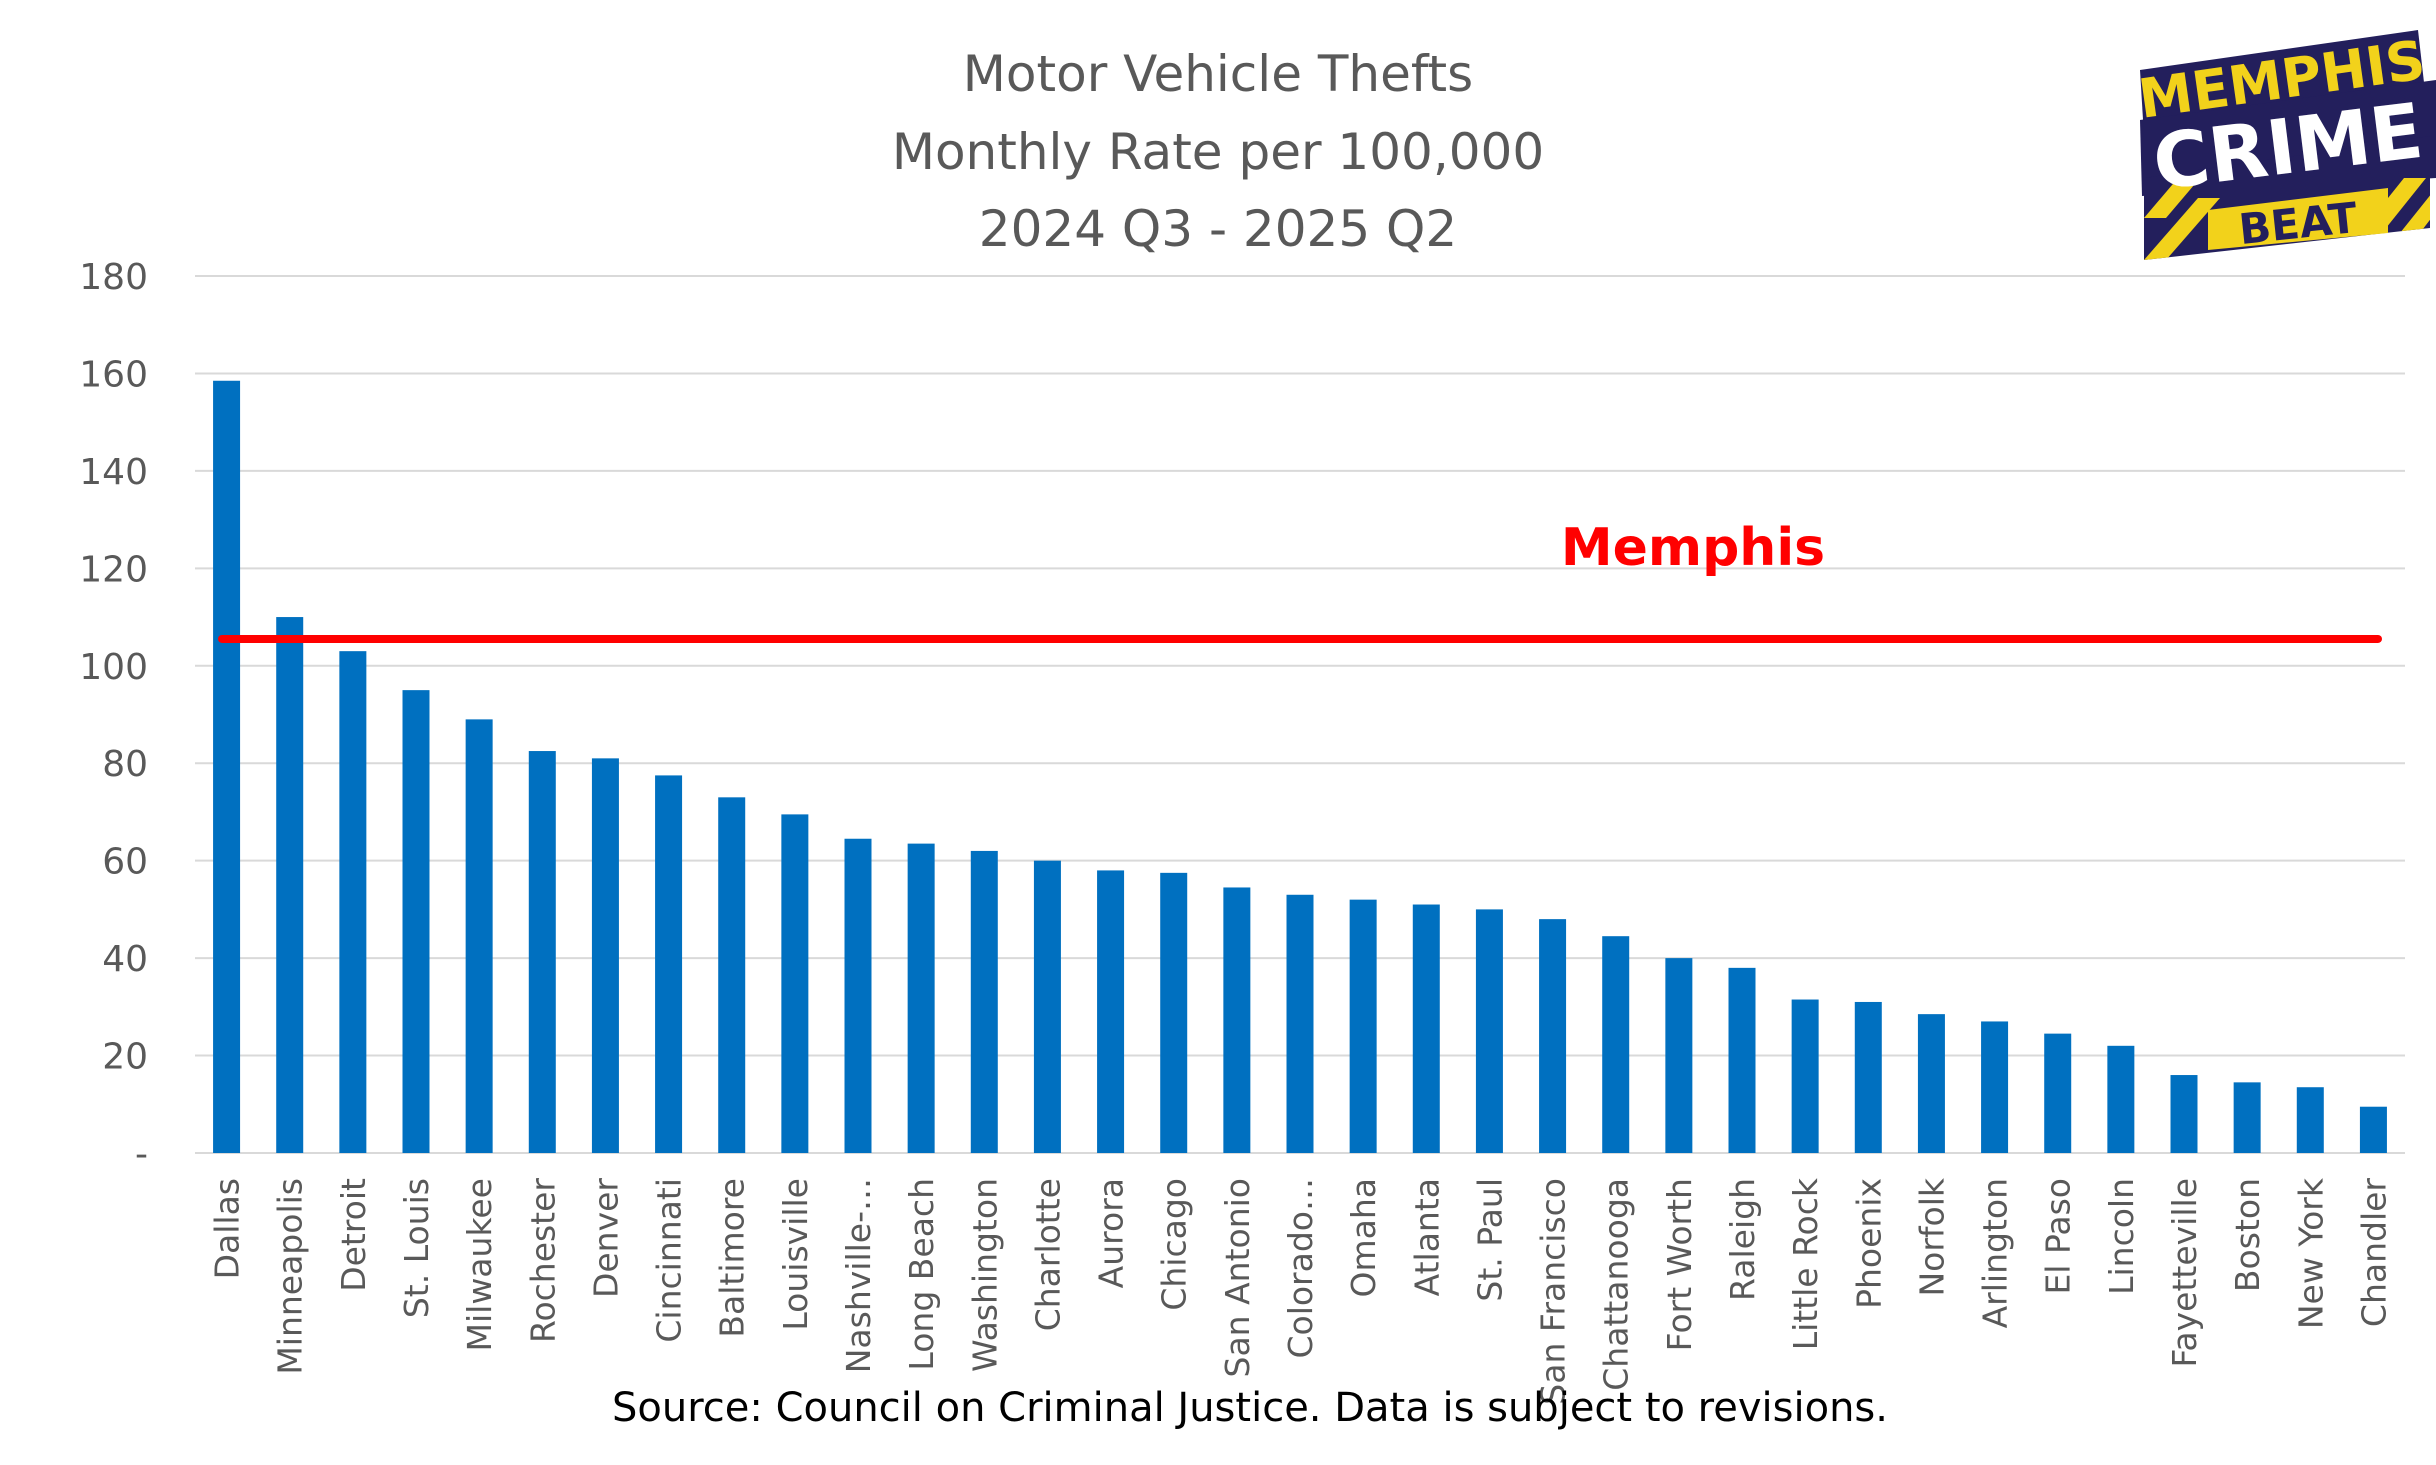 This screenshot has height=1465, width=2436. What do you see at coordinates (2184, 1273) in the screenshot?
I see `x-tick-label: Fayetteville` at bounding box center [2184, 1273].